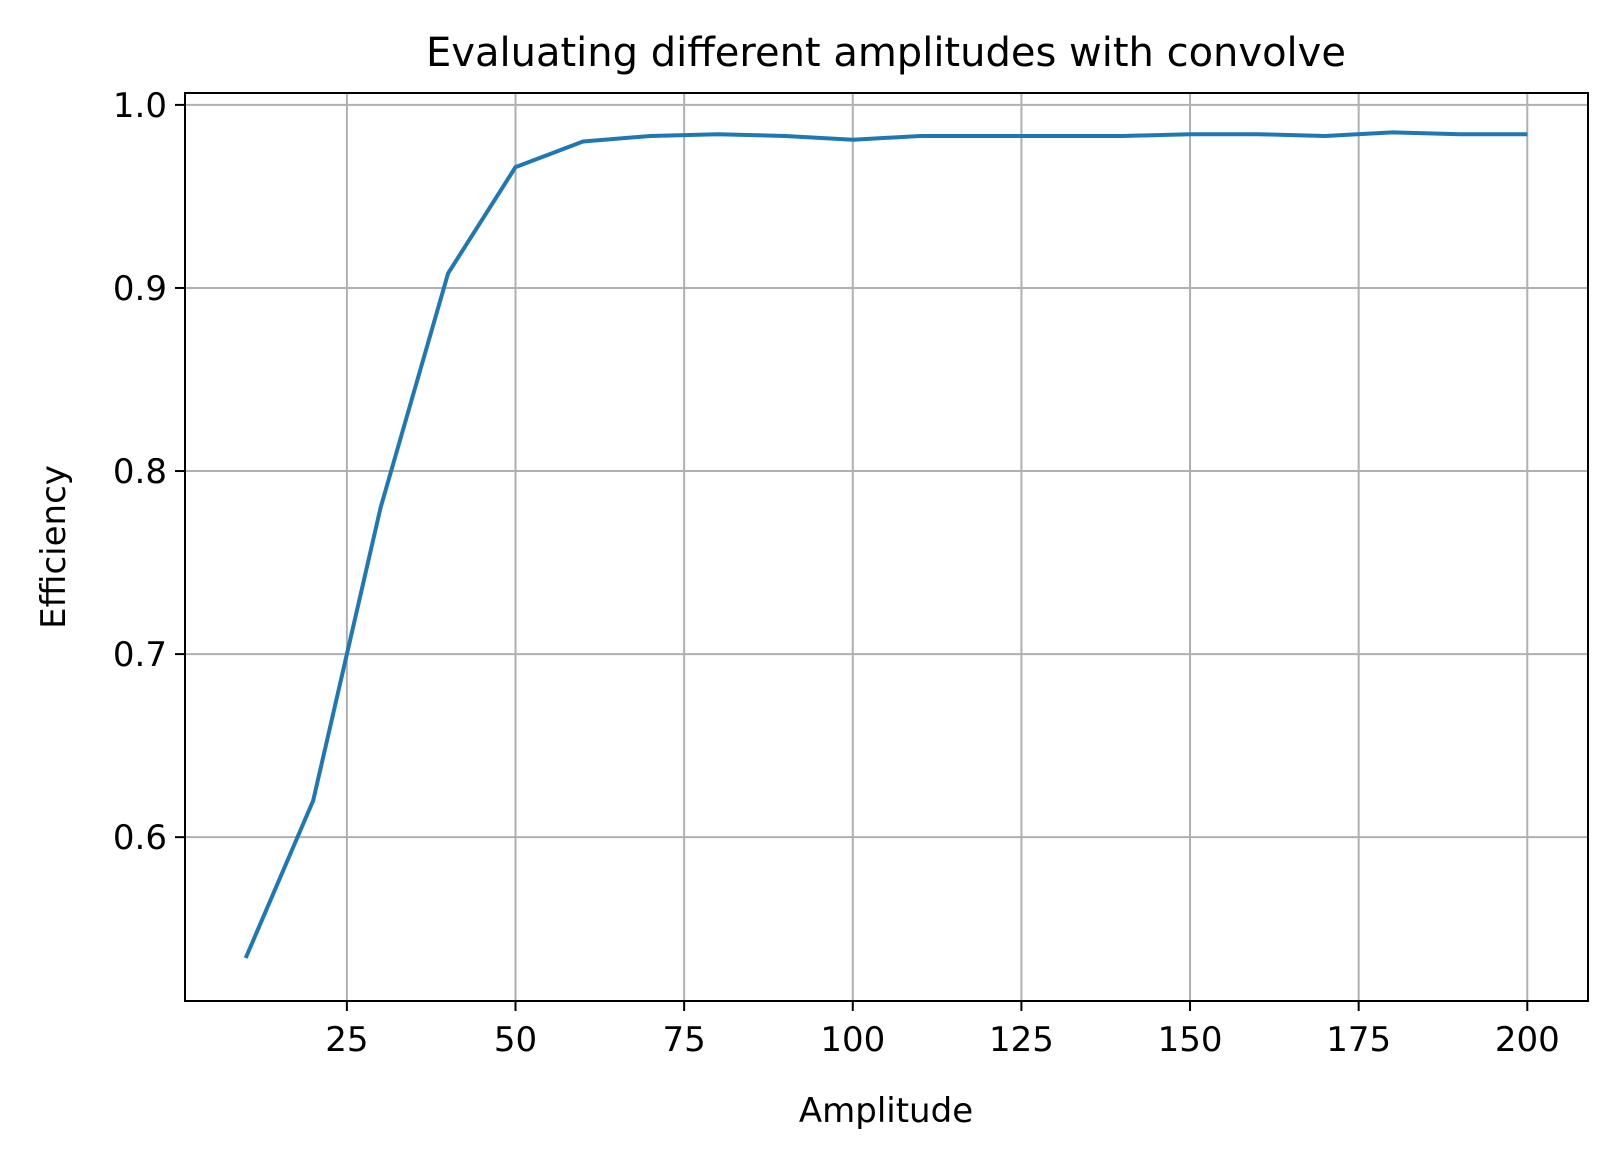 This screenshot has height=1158, width=1609. I want to click on y-tick-label: 0.7, so click(140, 655).